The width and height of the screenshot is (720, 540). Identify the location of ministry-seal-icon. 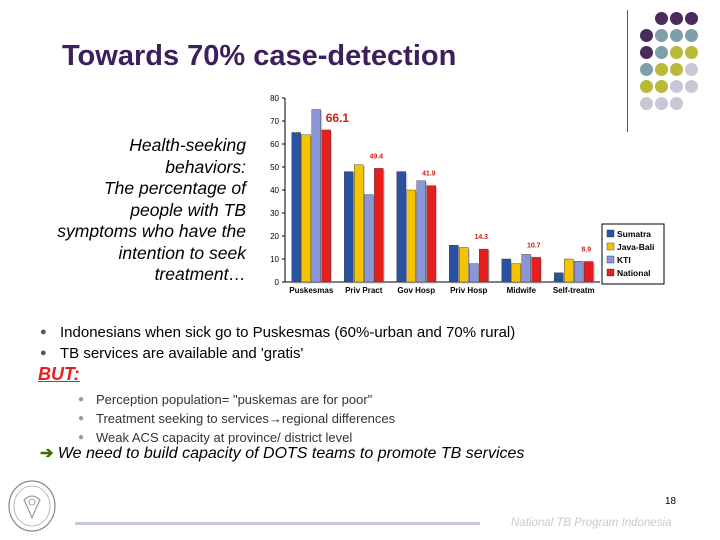
(32, 506).